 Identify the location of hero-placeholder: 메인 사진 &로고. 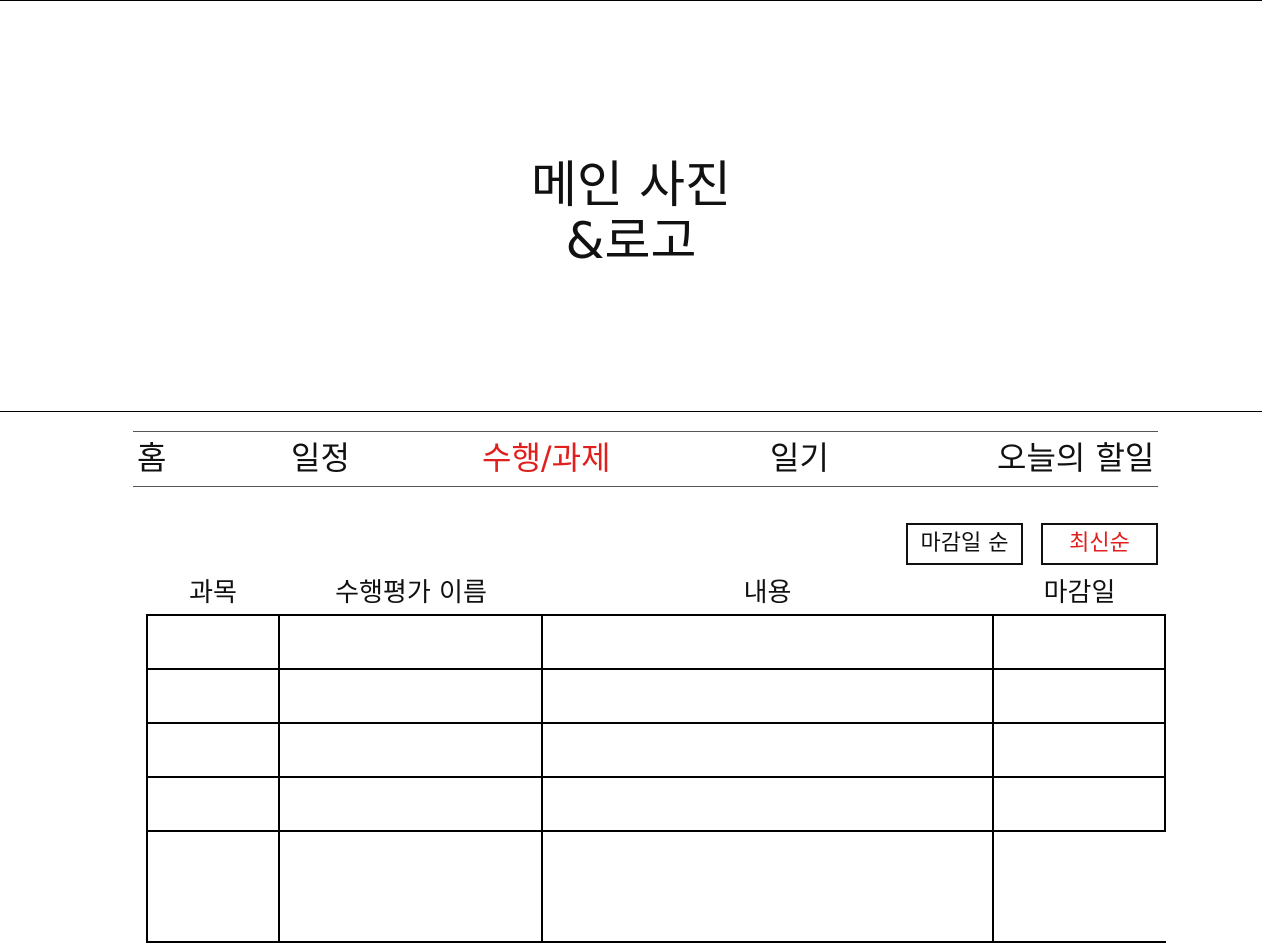
(631, 213).